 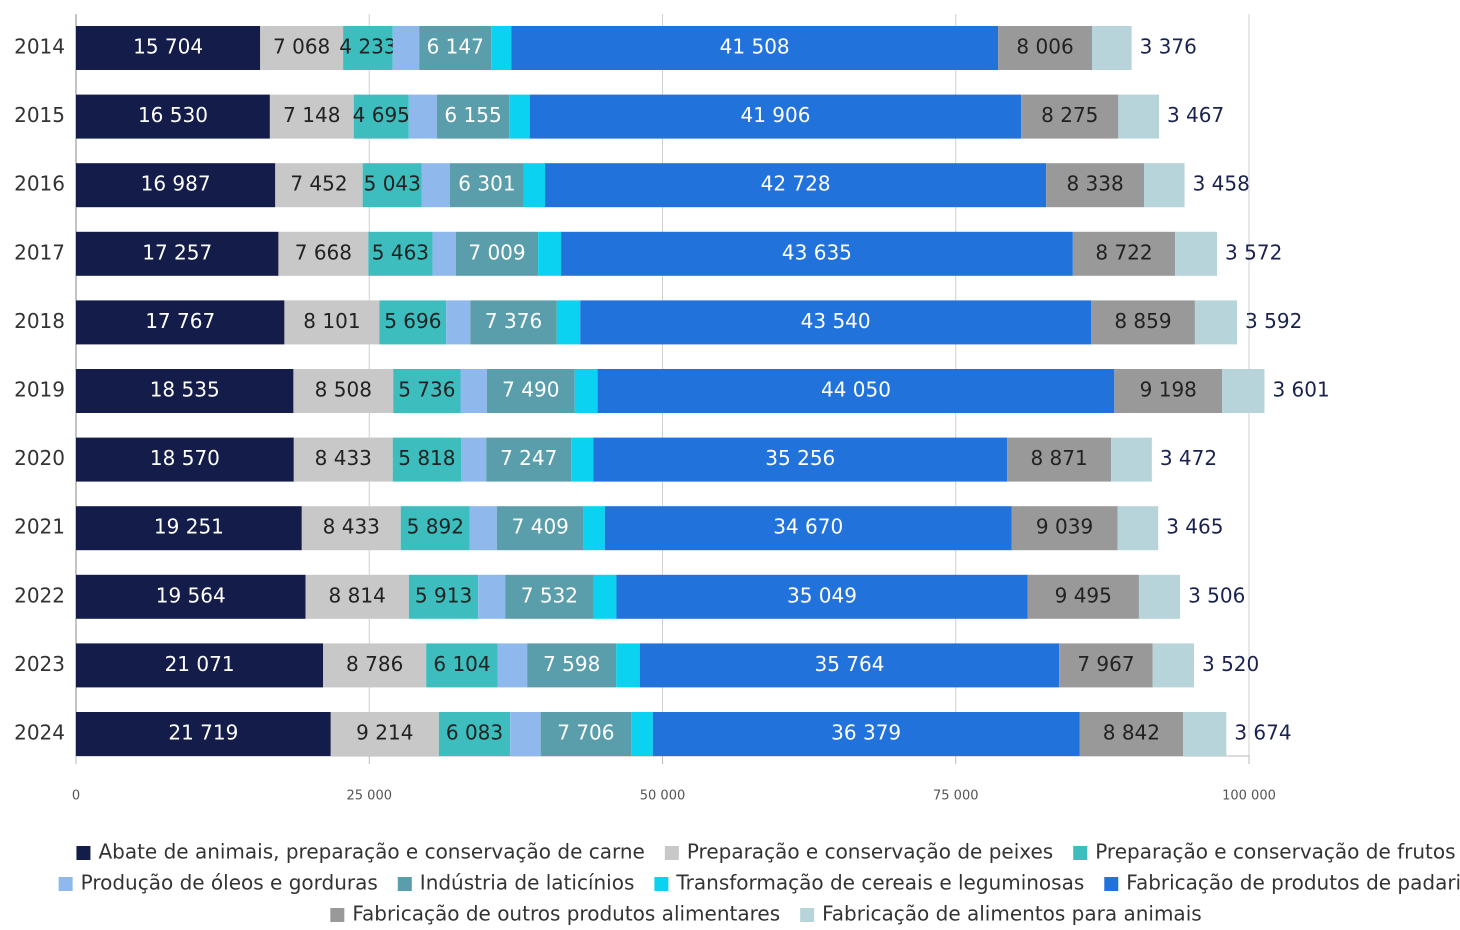 What do you see at coordinates (400, 252) in the screenshot?
I see `data-label: 5 463` at bounding box center [400, 252].